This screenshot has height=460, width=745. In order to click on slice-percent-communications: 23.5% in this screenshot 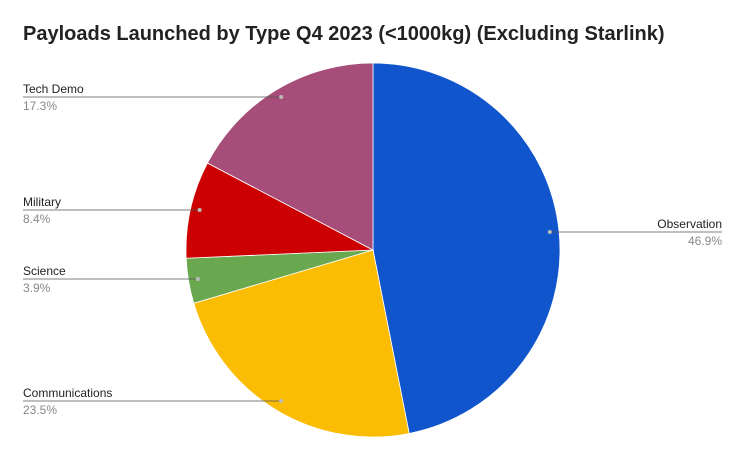, I will do `click(40, 410)`.